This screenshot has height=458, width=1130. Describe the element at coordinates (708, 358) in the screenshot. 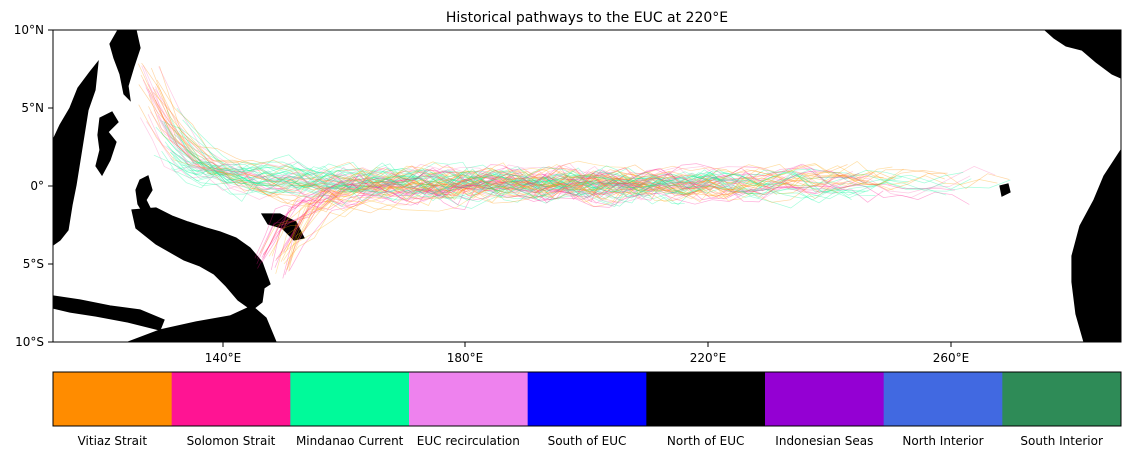

I see `x-tick-label: 220°E` at that location.